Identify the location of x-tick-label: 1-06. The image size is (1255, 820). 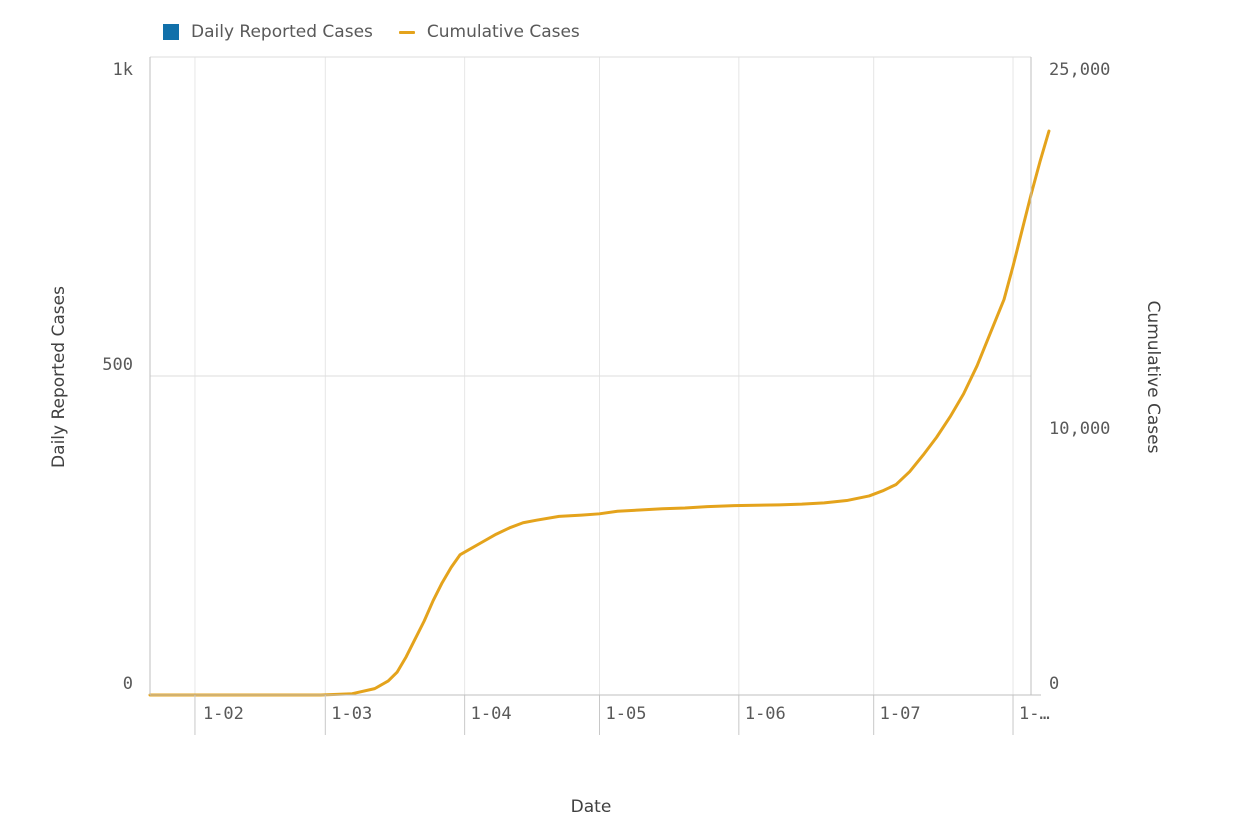
(765, 714).